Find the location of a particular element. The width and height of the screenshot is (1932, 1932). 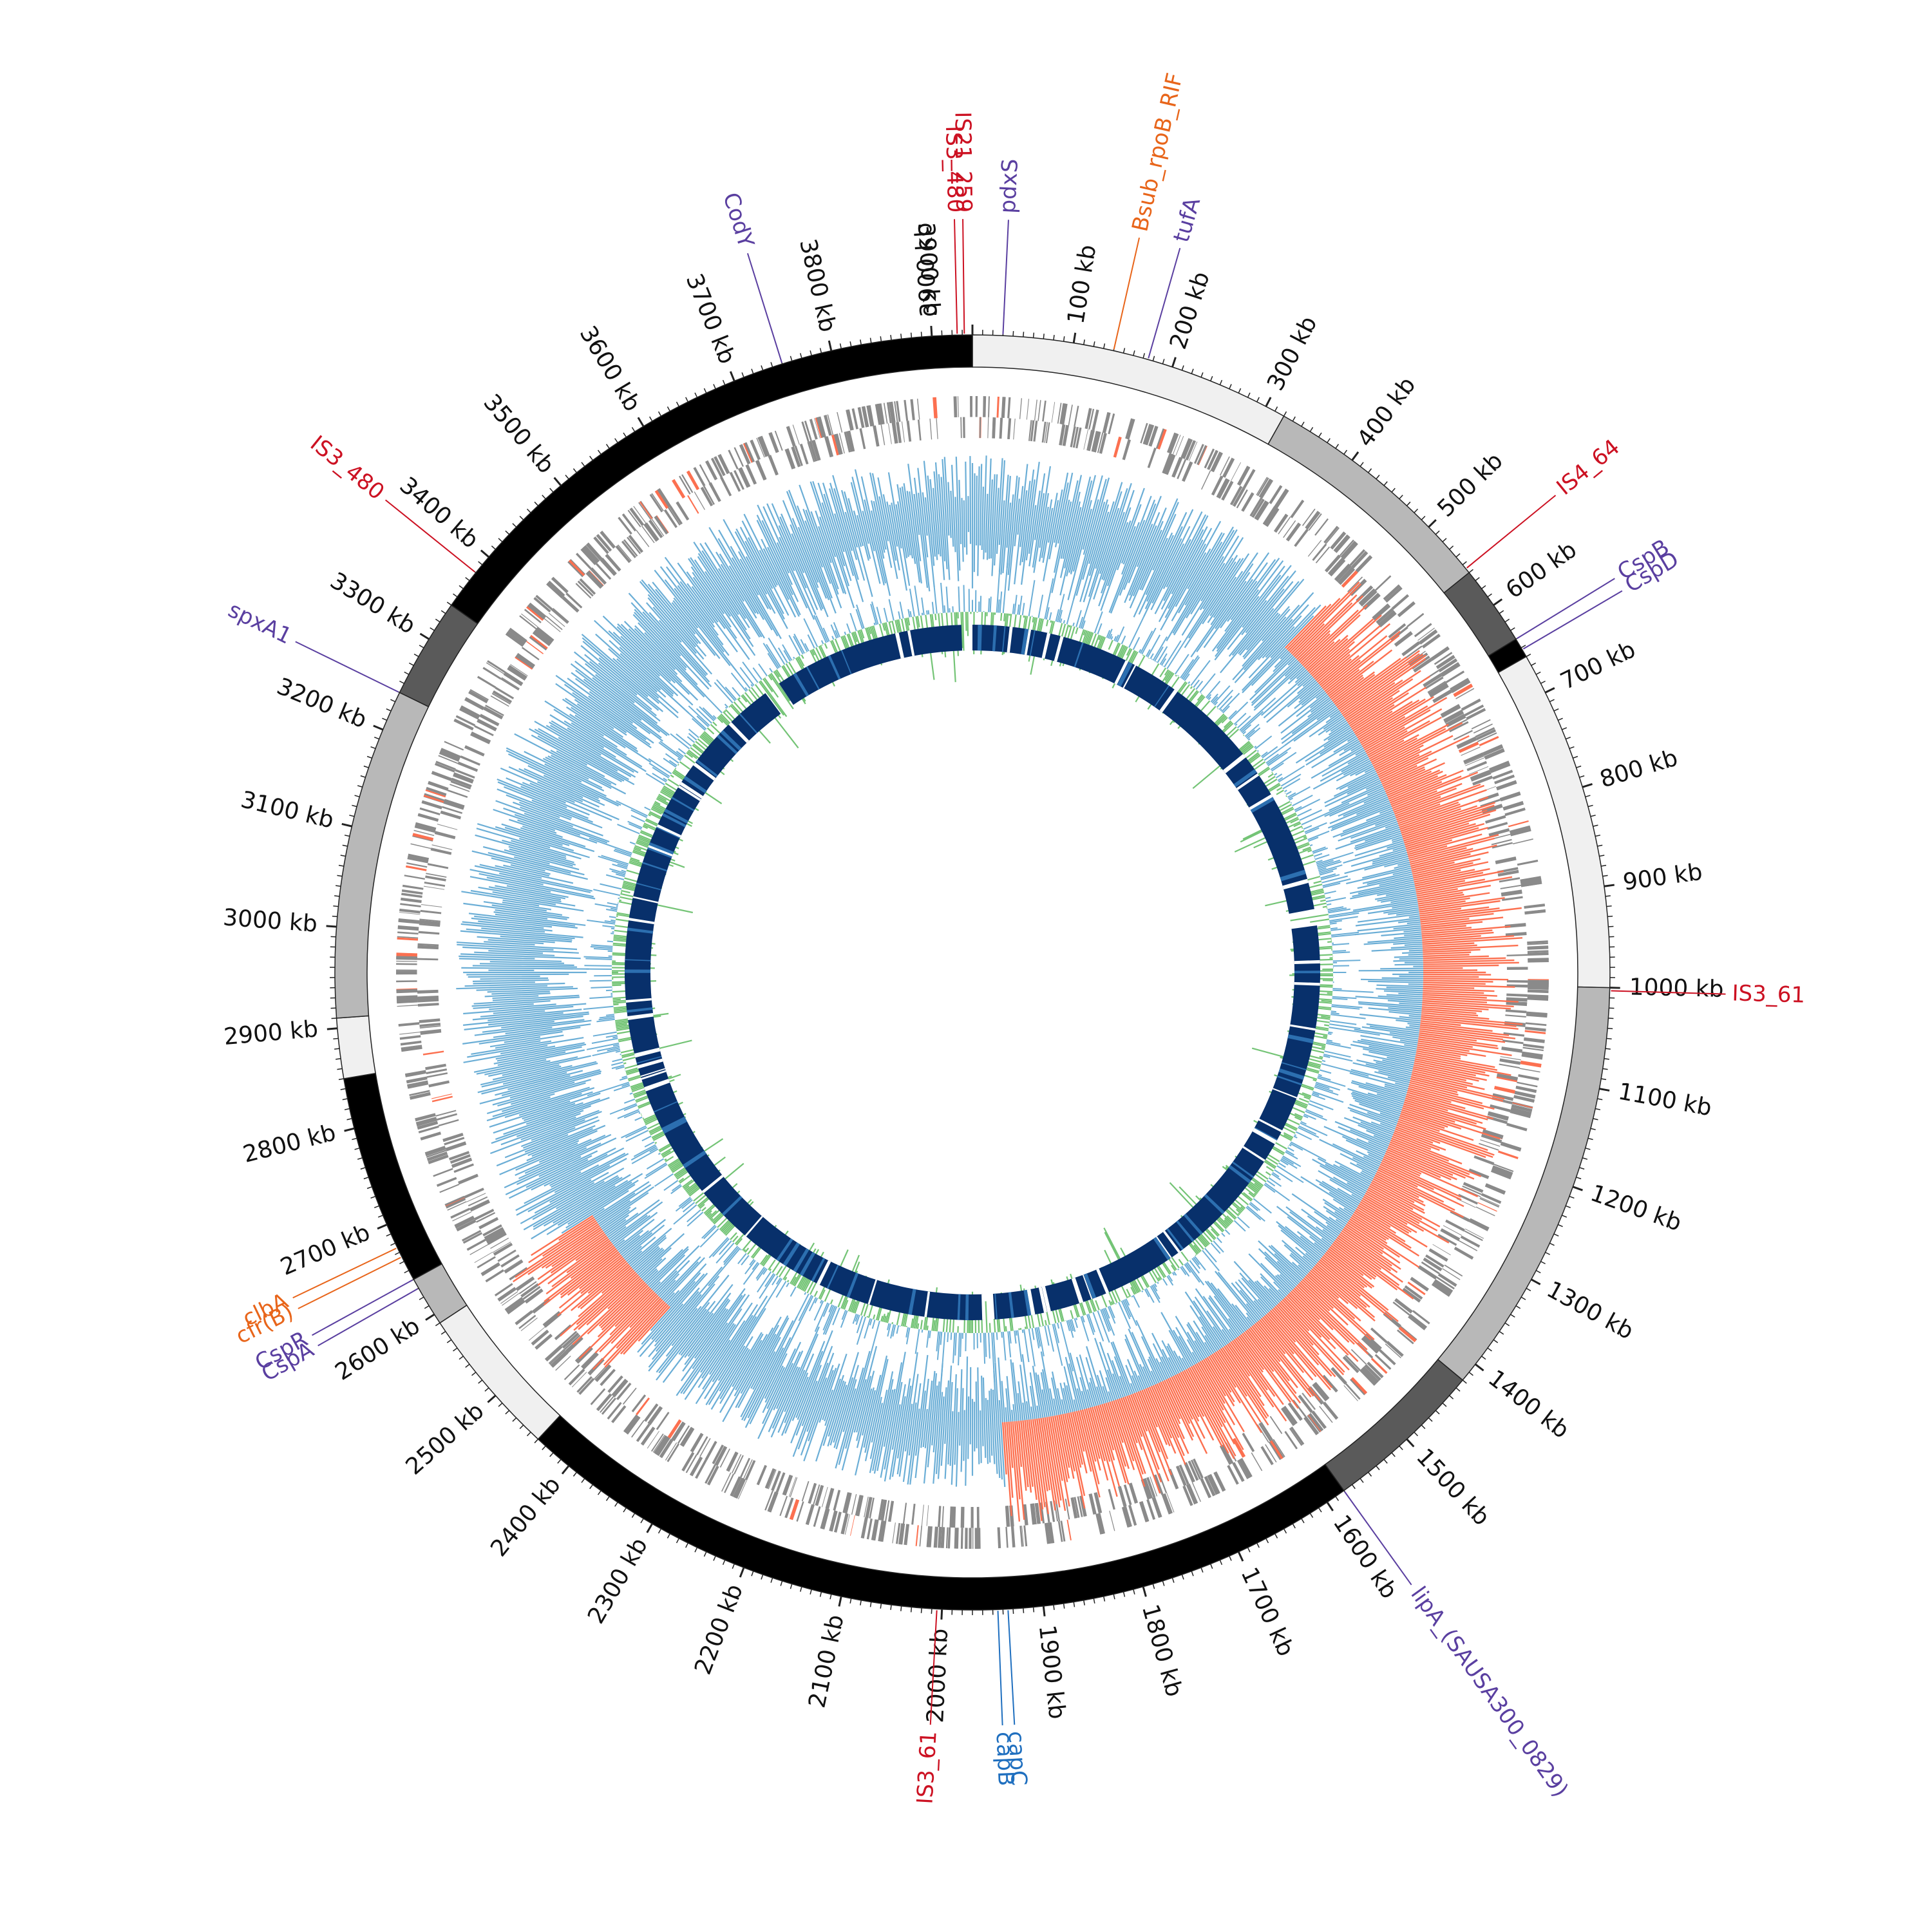

scale-tick-label: 3100 kb is located at coordinates (287, 810).